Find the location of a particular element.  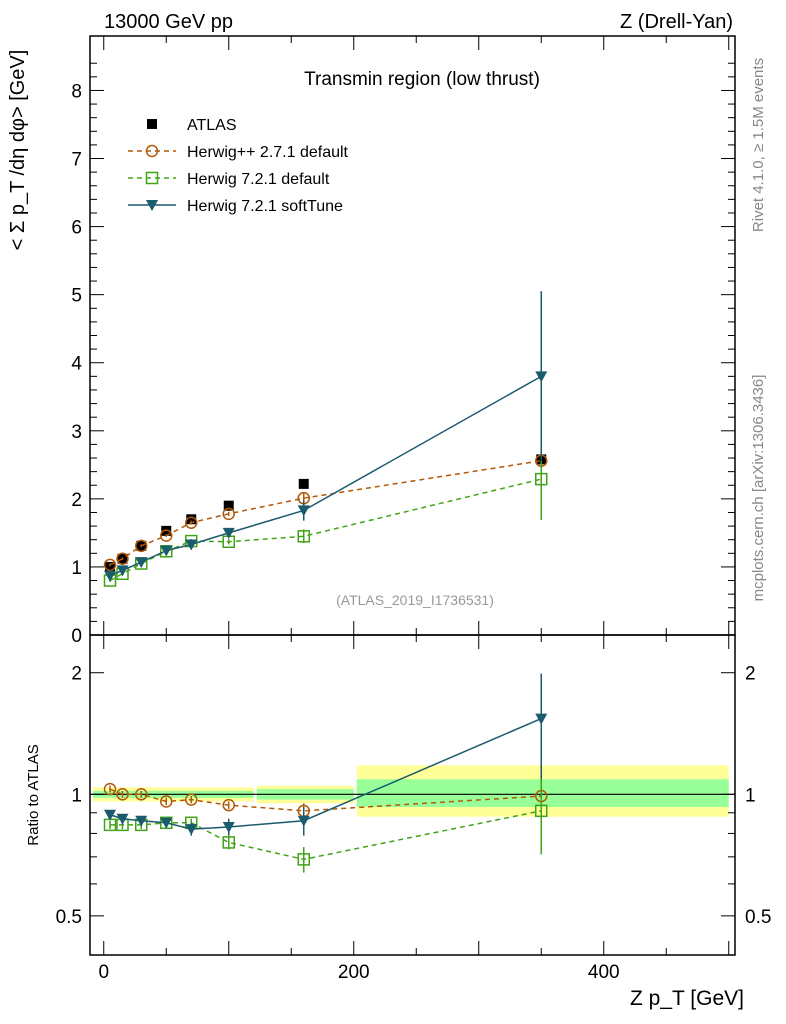

chart-title: Transmin region (low thrust) is located at coordinates (422, 79).